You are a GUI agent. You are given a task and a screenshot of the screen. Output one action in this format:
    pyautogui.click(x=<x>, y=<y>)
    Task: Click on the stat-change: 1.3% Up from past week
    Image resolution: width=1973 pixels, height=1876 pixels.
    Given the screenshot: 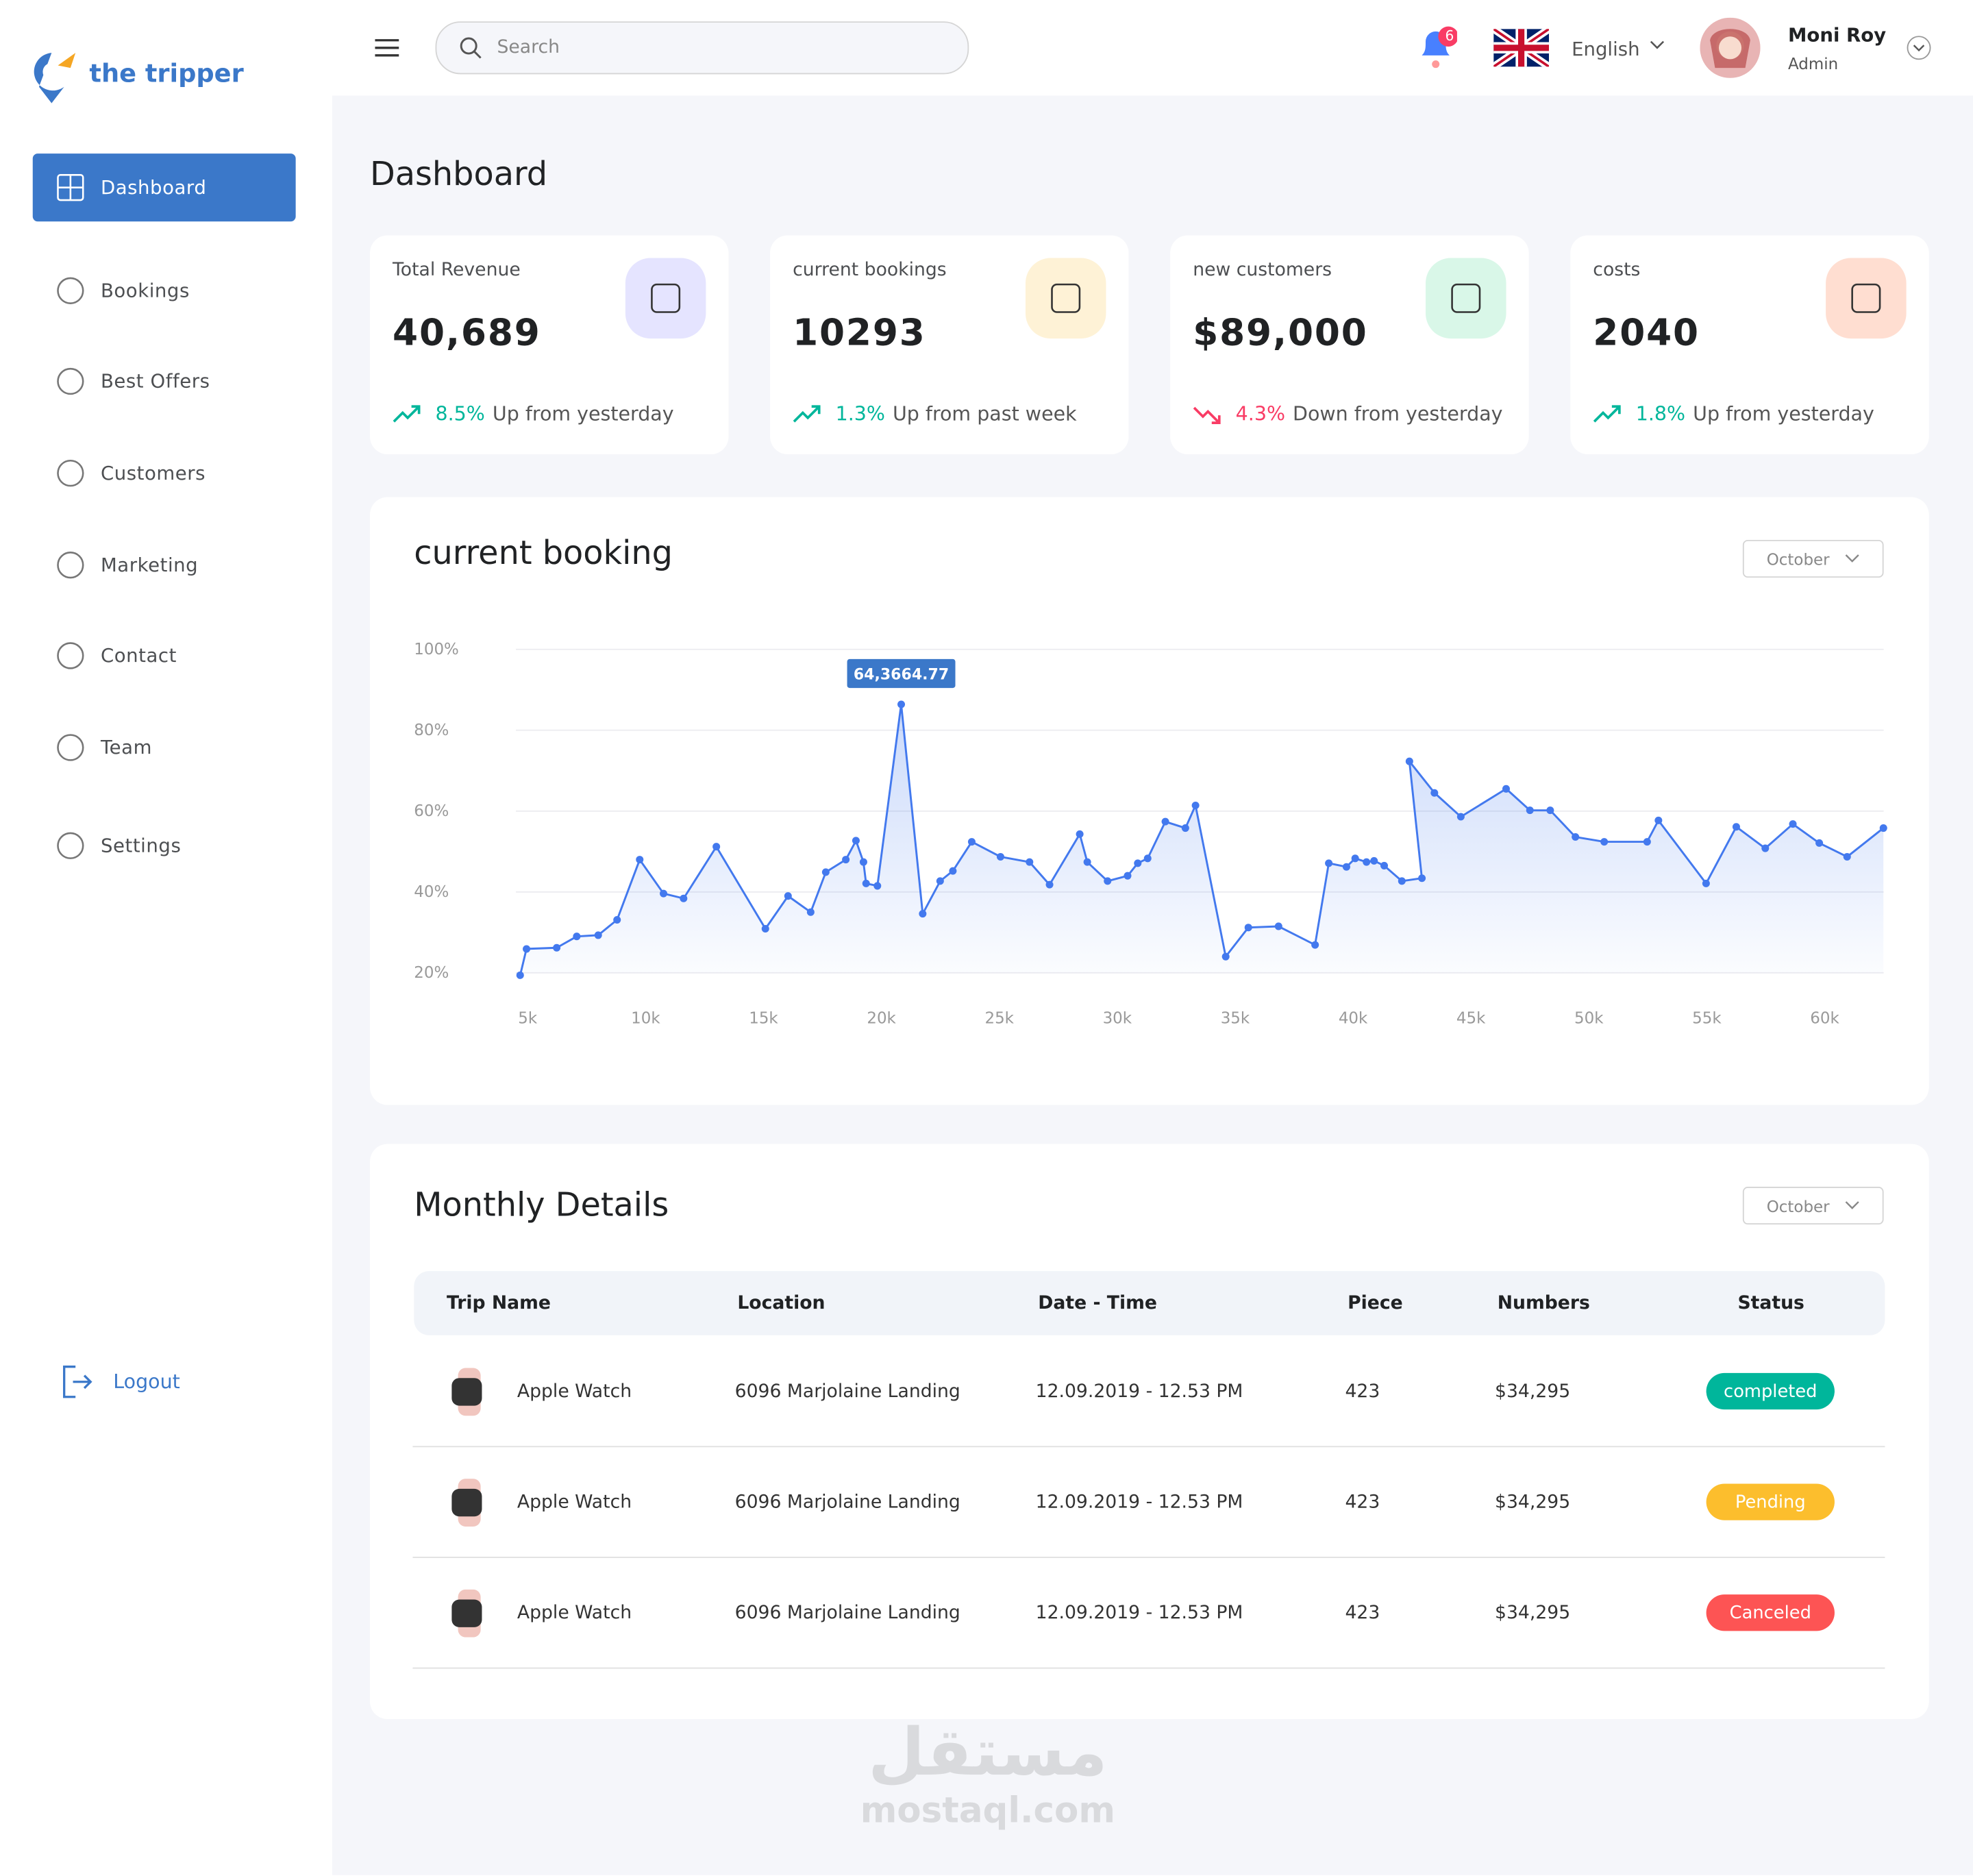 What is the action you would take?
    pyautogui.click(x=935, y=413)
    